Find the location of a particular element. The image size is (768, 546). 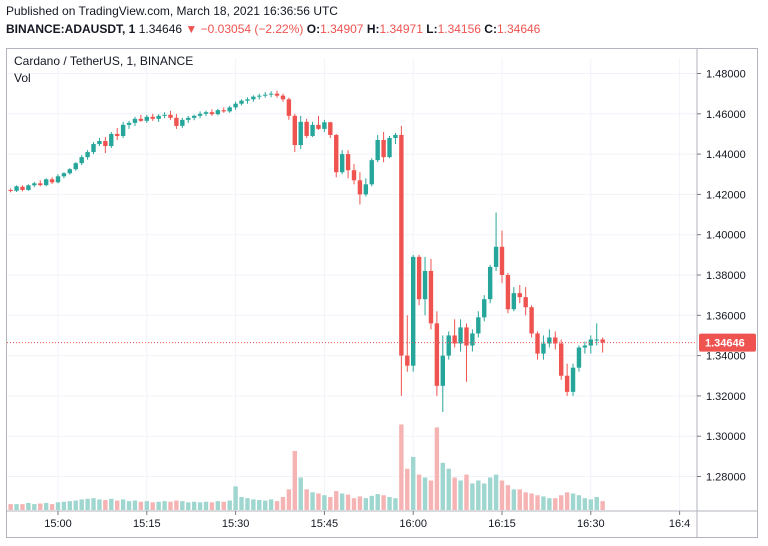

last-price-badge is located at coordinates (727, 342).